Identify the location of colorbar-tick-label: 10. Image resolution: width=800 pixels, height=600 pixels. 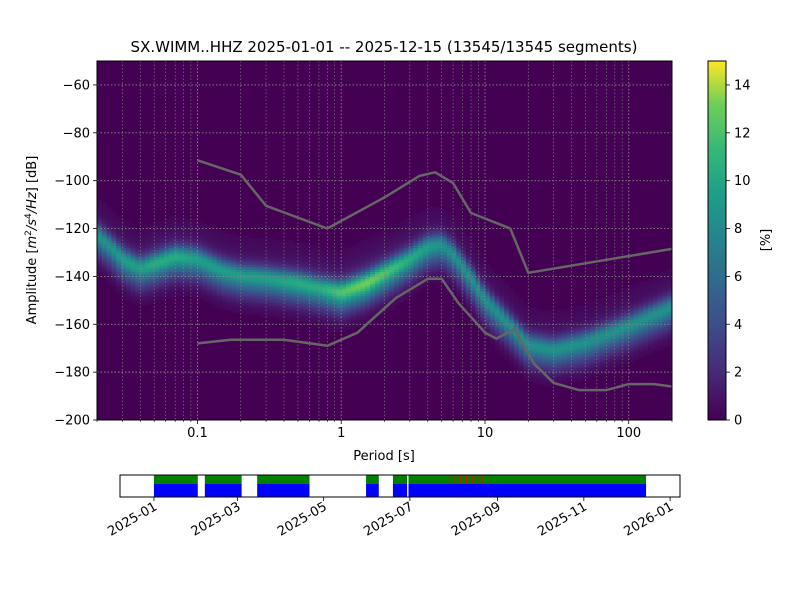
(742, 181).